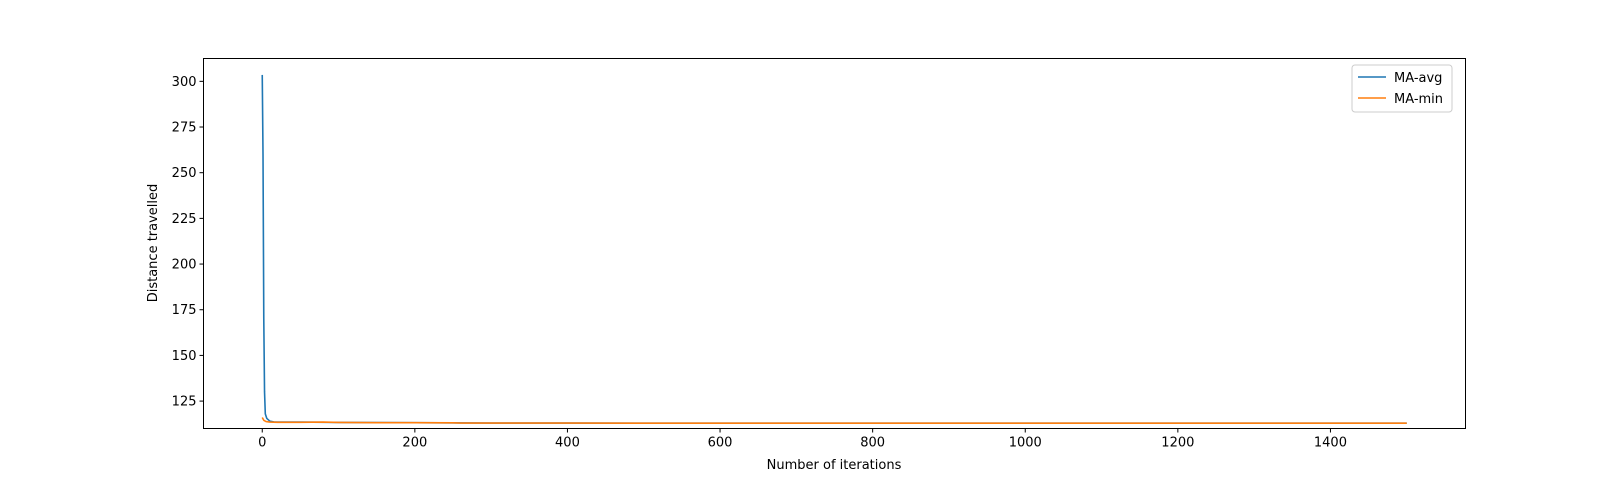 The width and height of the screenshot is (1623, 480). I want to click on y-tick-label: 225, so click(184, 219).